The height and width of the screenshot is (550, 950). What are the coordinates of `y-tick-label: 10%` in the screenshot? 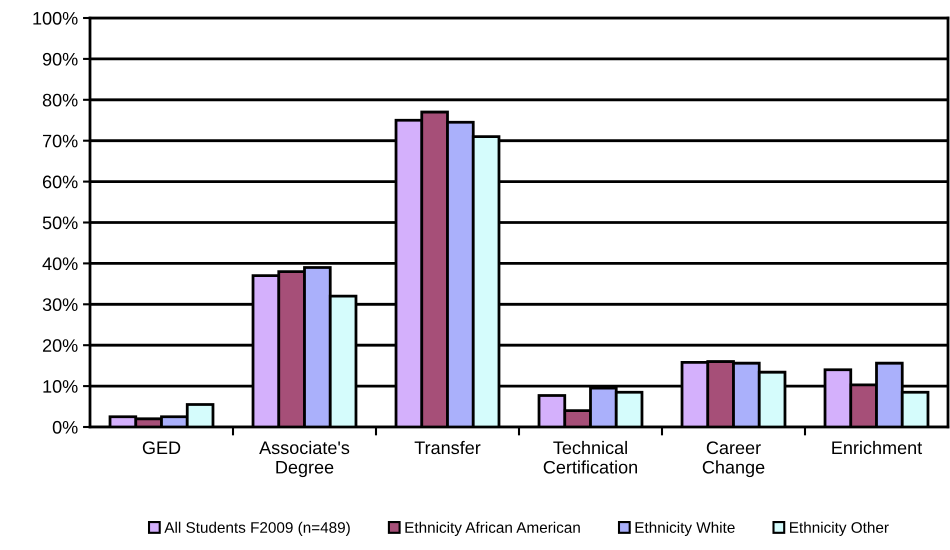 It's located at (60, 386).